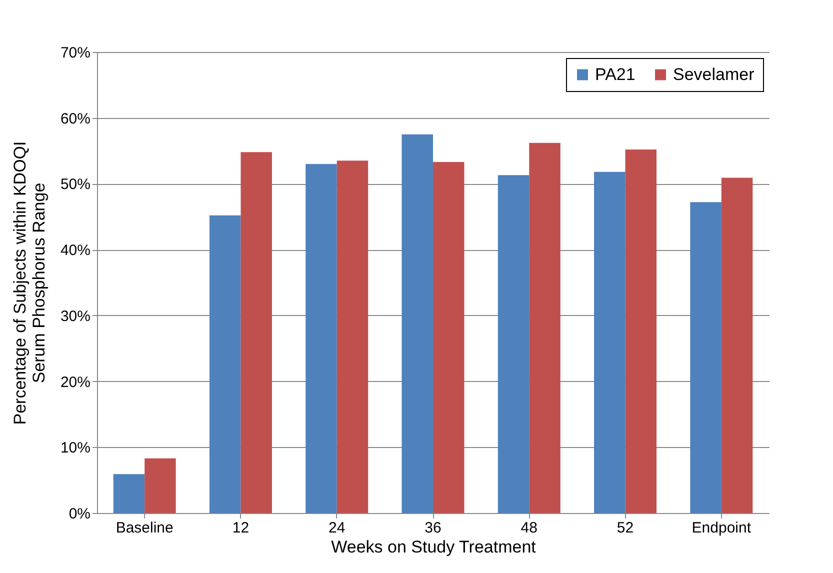 The width and height of the screenshot is (833, 573). Describe the element at coordinates (75, 448) in the screenshot. I see `y-tick-label: 10%` at that location.